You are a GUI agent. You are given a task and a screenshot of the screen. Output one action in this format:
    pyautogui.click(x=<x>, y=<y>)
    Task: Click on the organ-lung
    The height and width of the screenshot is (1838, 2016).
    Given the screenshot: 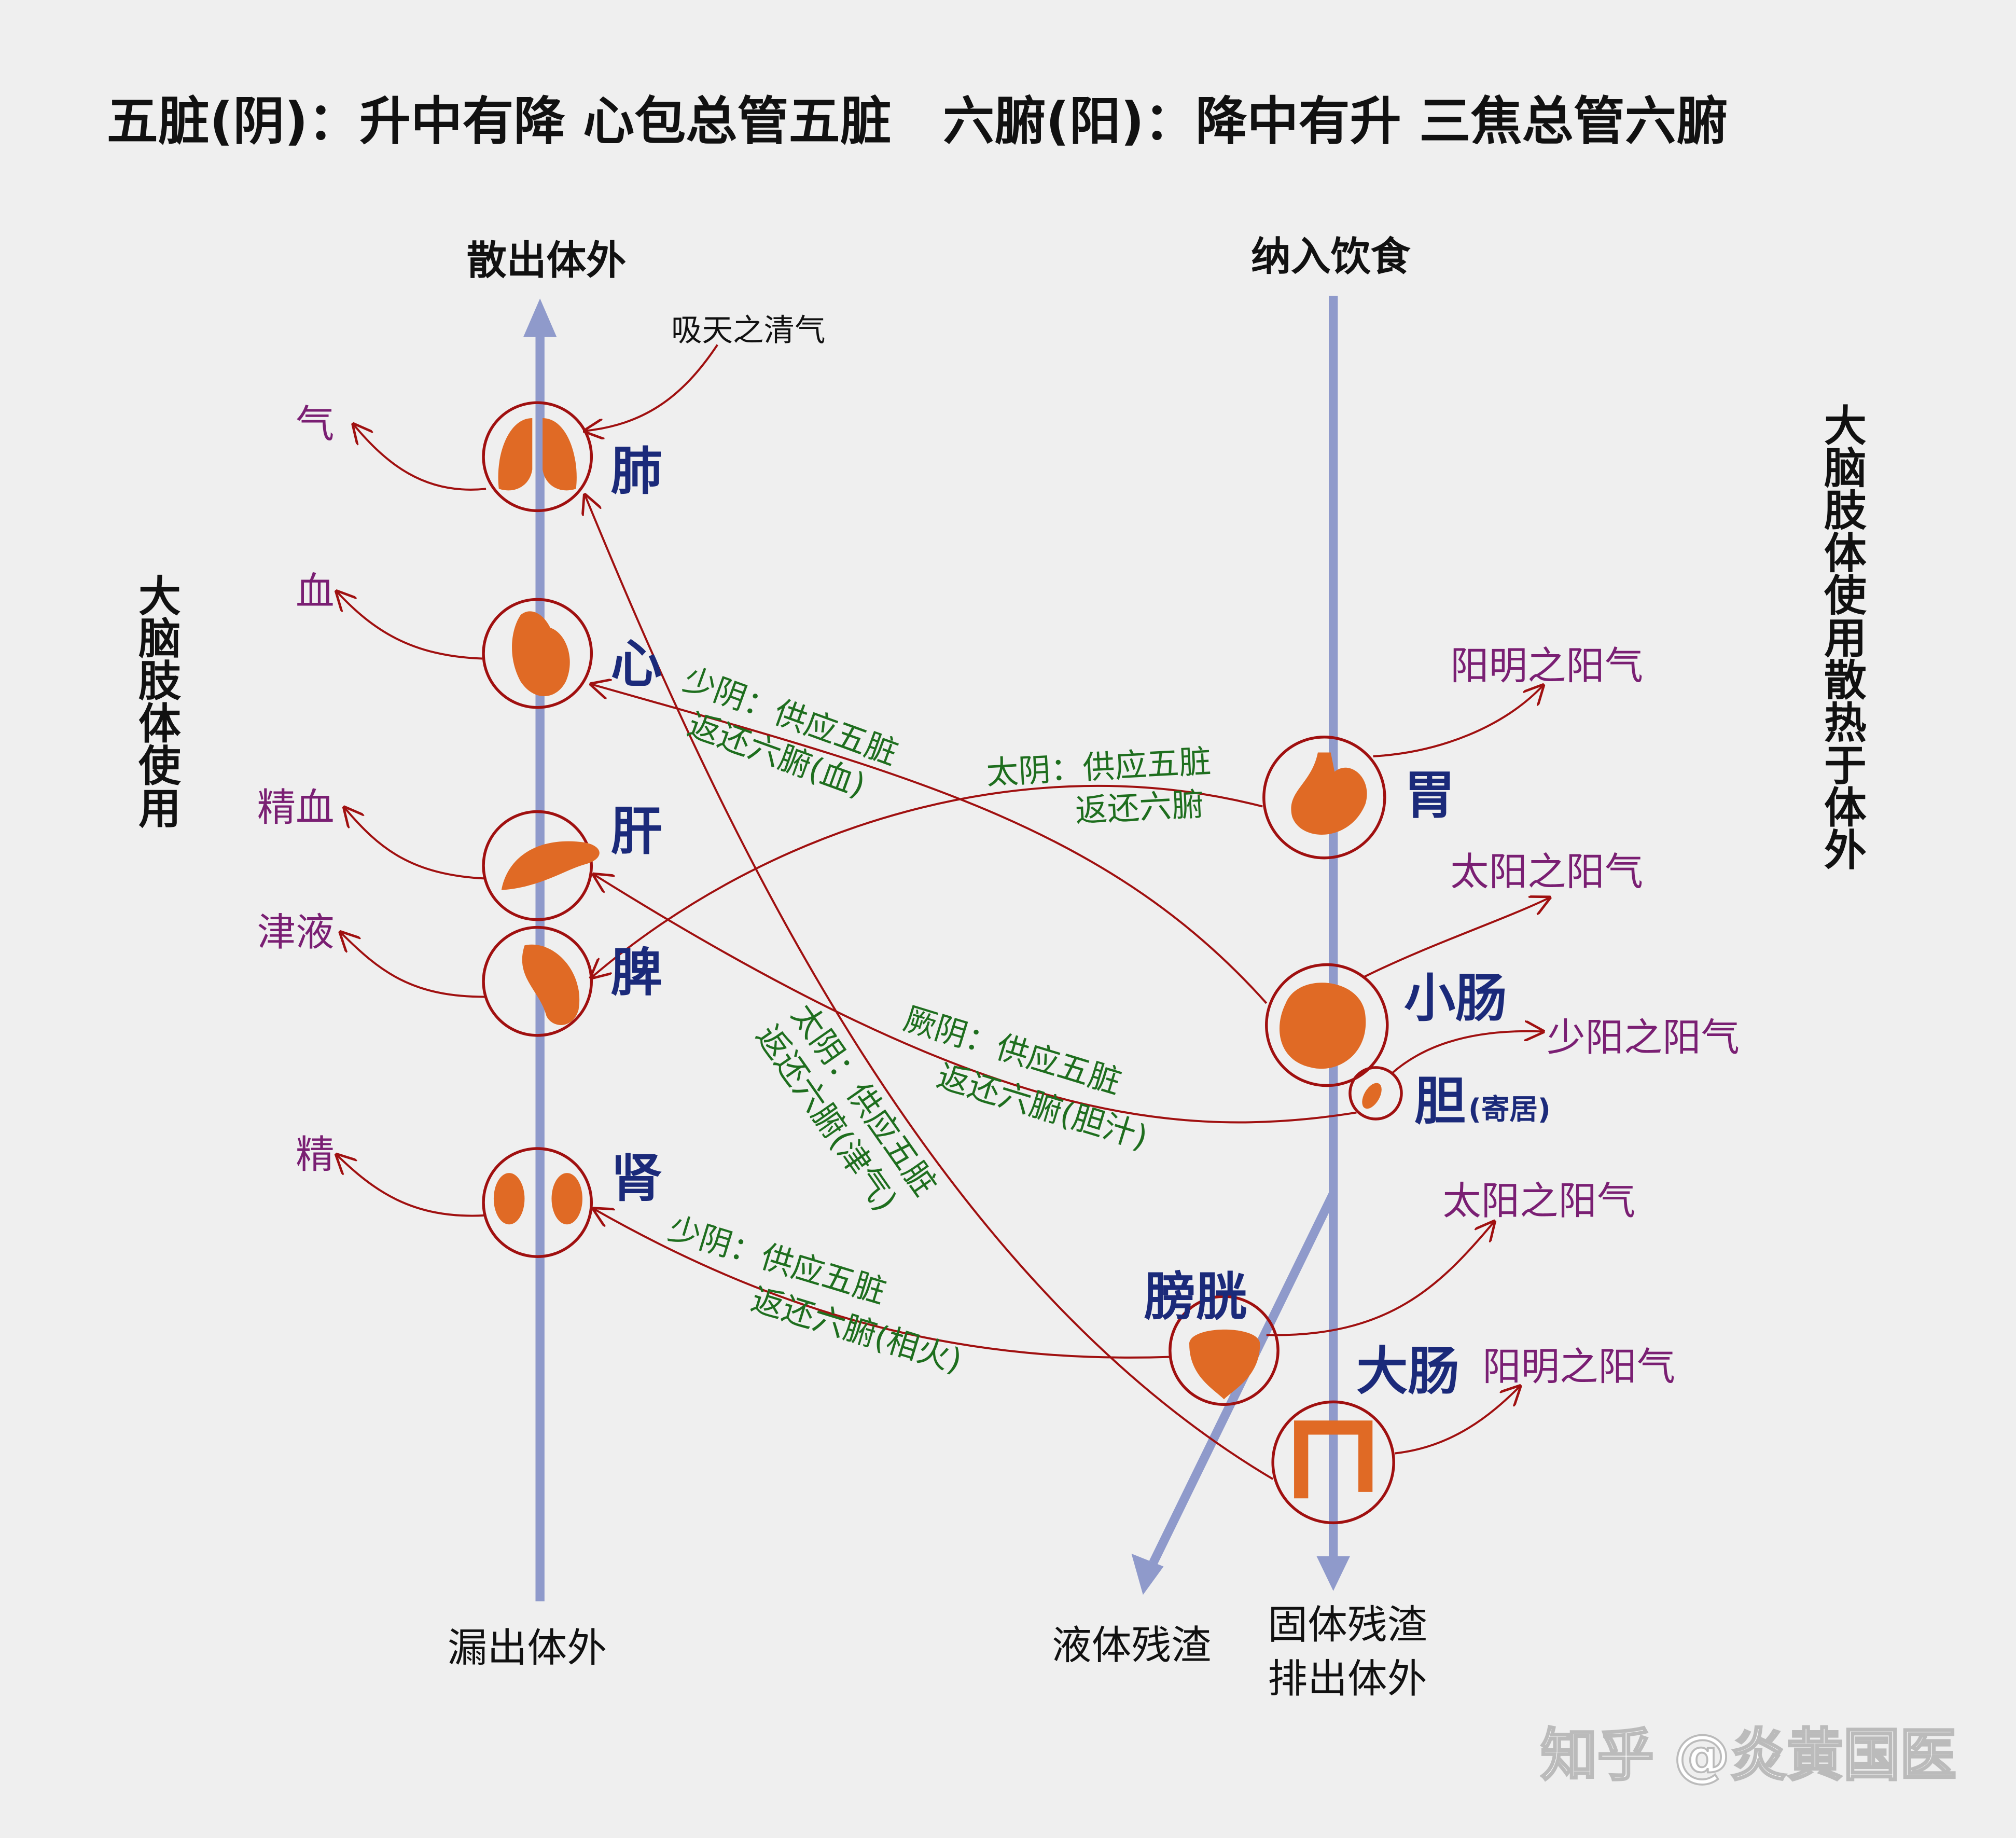 What is the action you would take?
    pyautogui.click(x=537, y=457)
    